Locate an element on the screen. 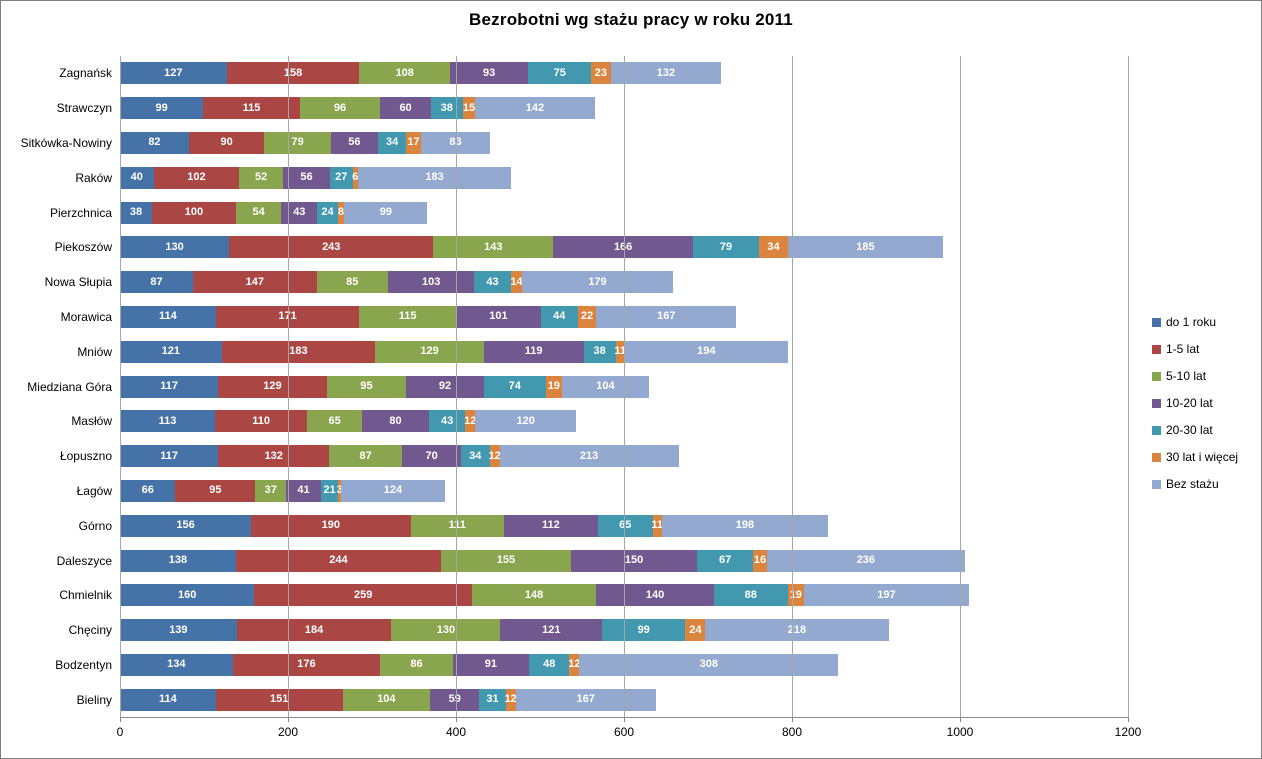 The image size is (1262, 759). bar-segment: 111 is located at coordinates (457, 525).